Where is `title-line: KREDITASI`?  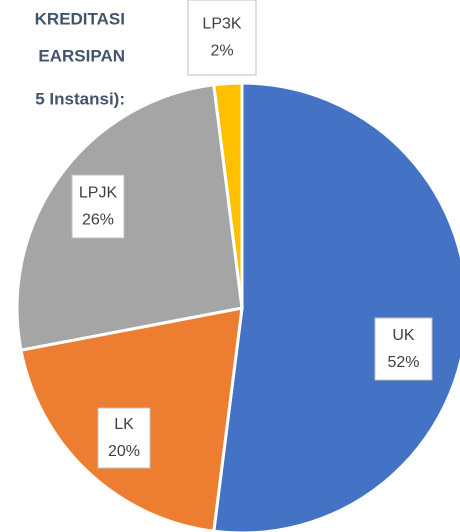 title-line: KREDITASI is located at coordinates (80, 18).